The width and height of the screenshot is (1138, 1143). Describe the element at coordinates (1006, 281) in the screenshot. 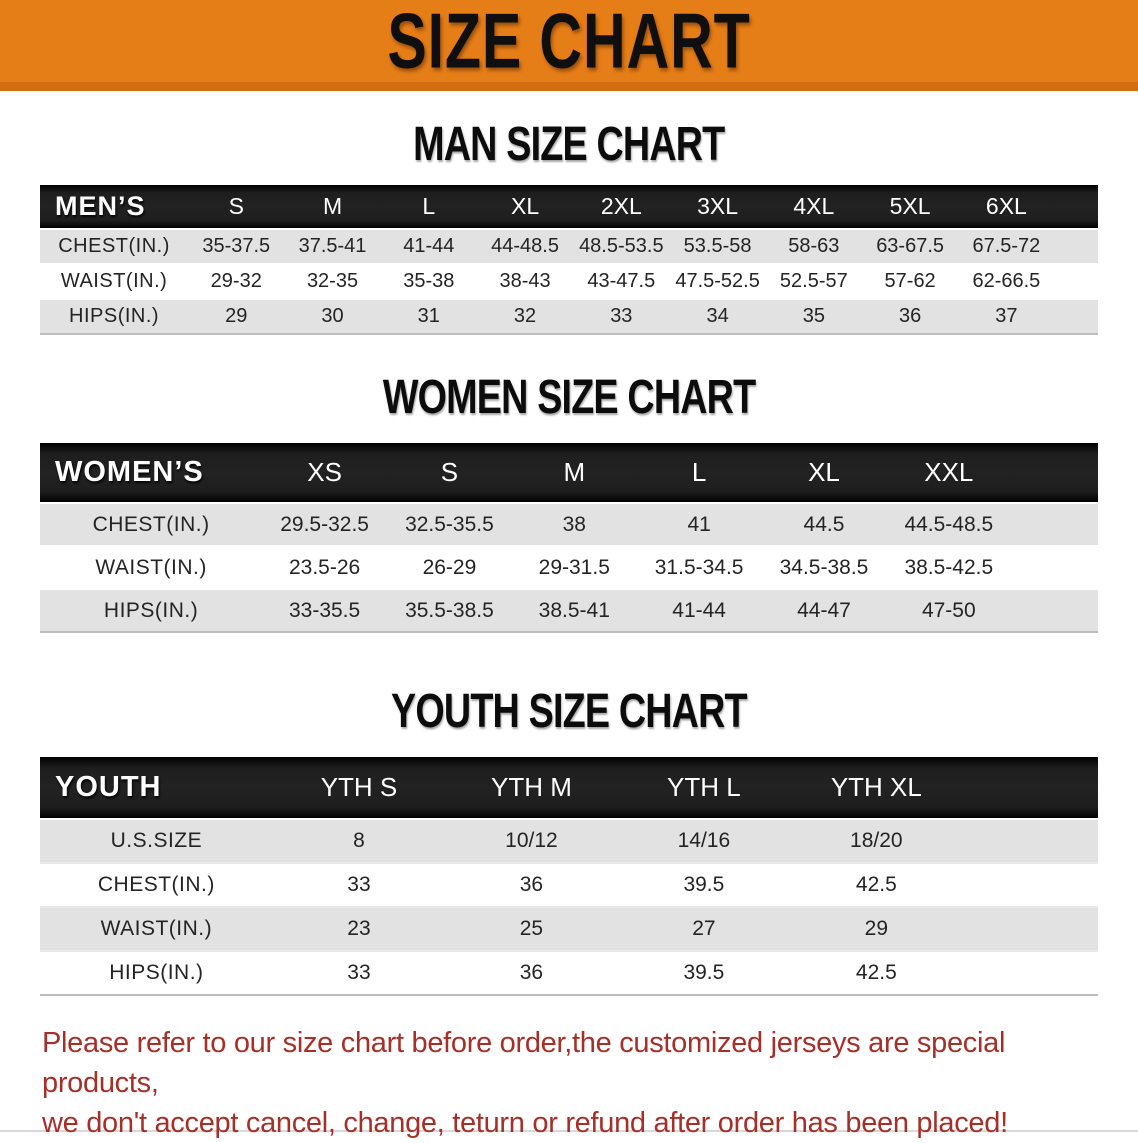

I see `measurement-value: 62-66.5` at that location.